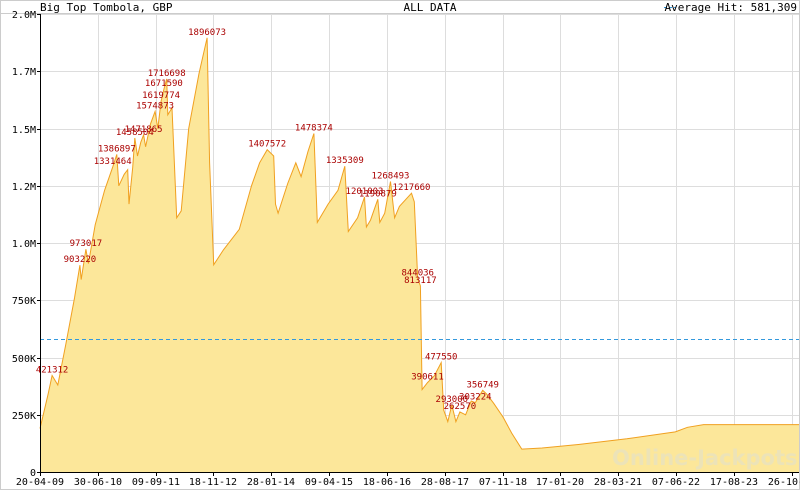  What do you see at coordinates (412, 188) in the screenshot?
I see `peak-label: 1217660` at bounding box center [412, 188].